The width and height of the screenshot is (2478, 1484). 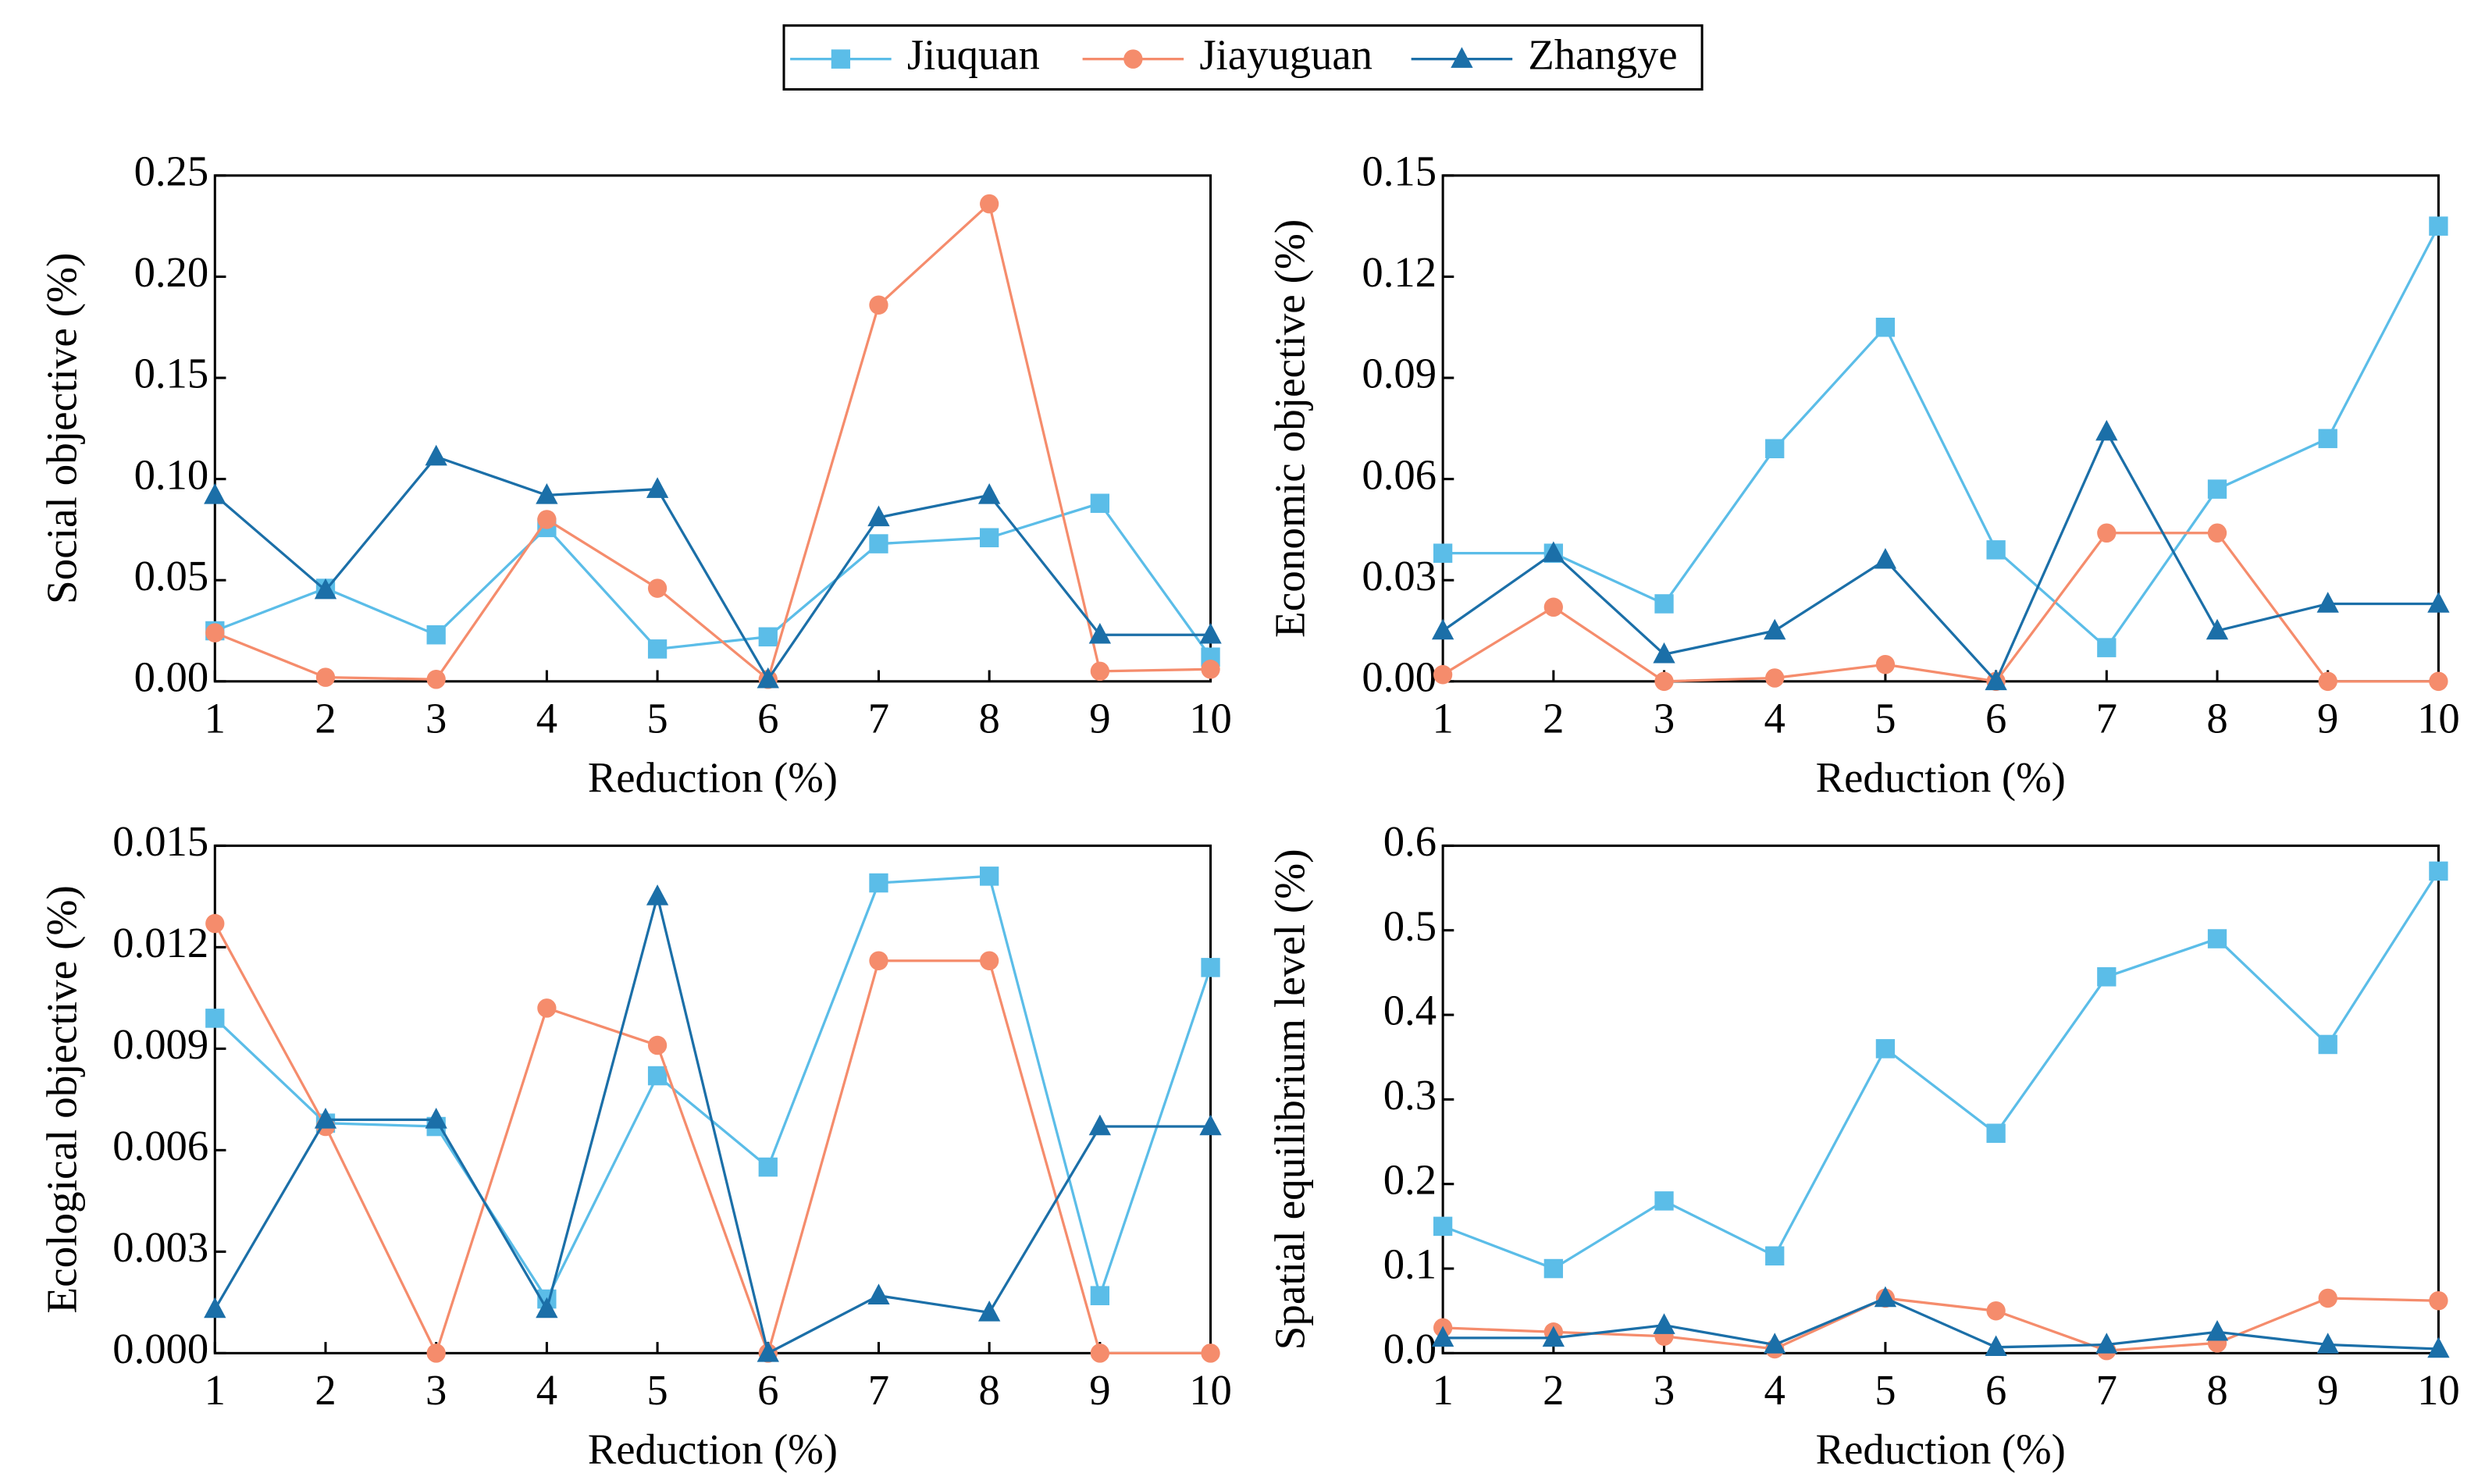 What do you see at coordinates (1399, 373) in the screenshot?
I see `y-tick-label: 0.09` at bounding box center [1399, 373].